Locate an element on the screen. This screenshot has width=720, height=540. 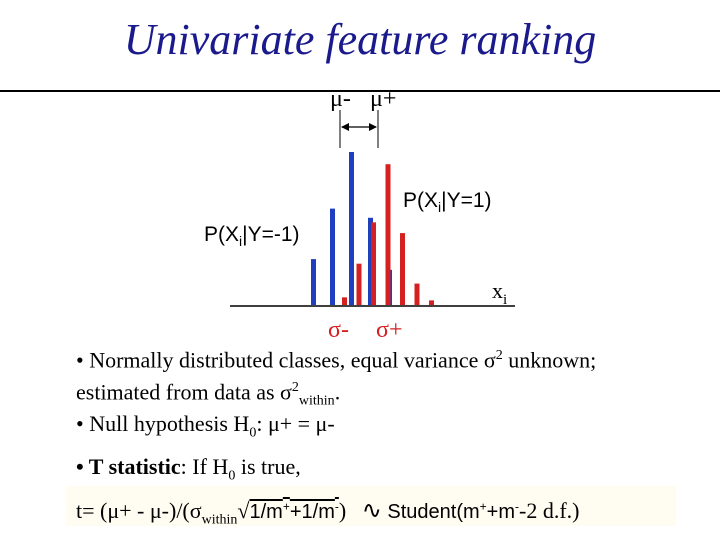
sigma-minus-label: σ- is located at coordinates (338, 328).